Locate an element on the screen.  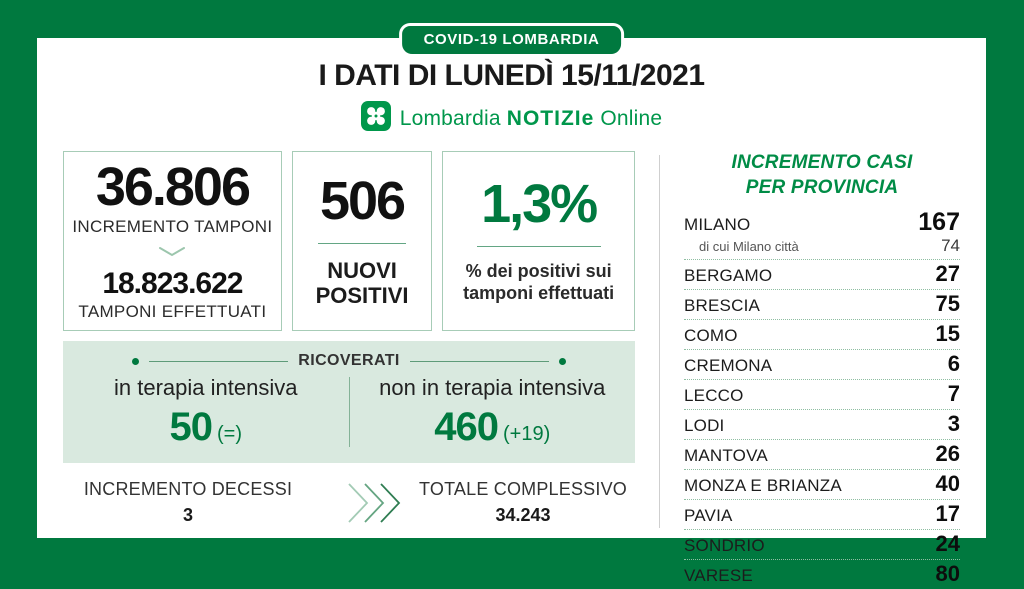
province-value: 3 is located at coordinates (953, 423).